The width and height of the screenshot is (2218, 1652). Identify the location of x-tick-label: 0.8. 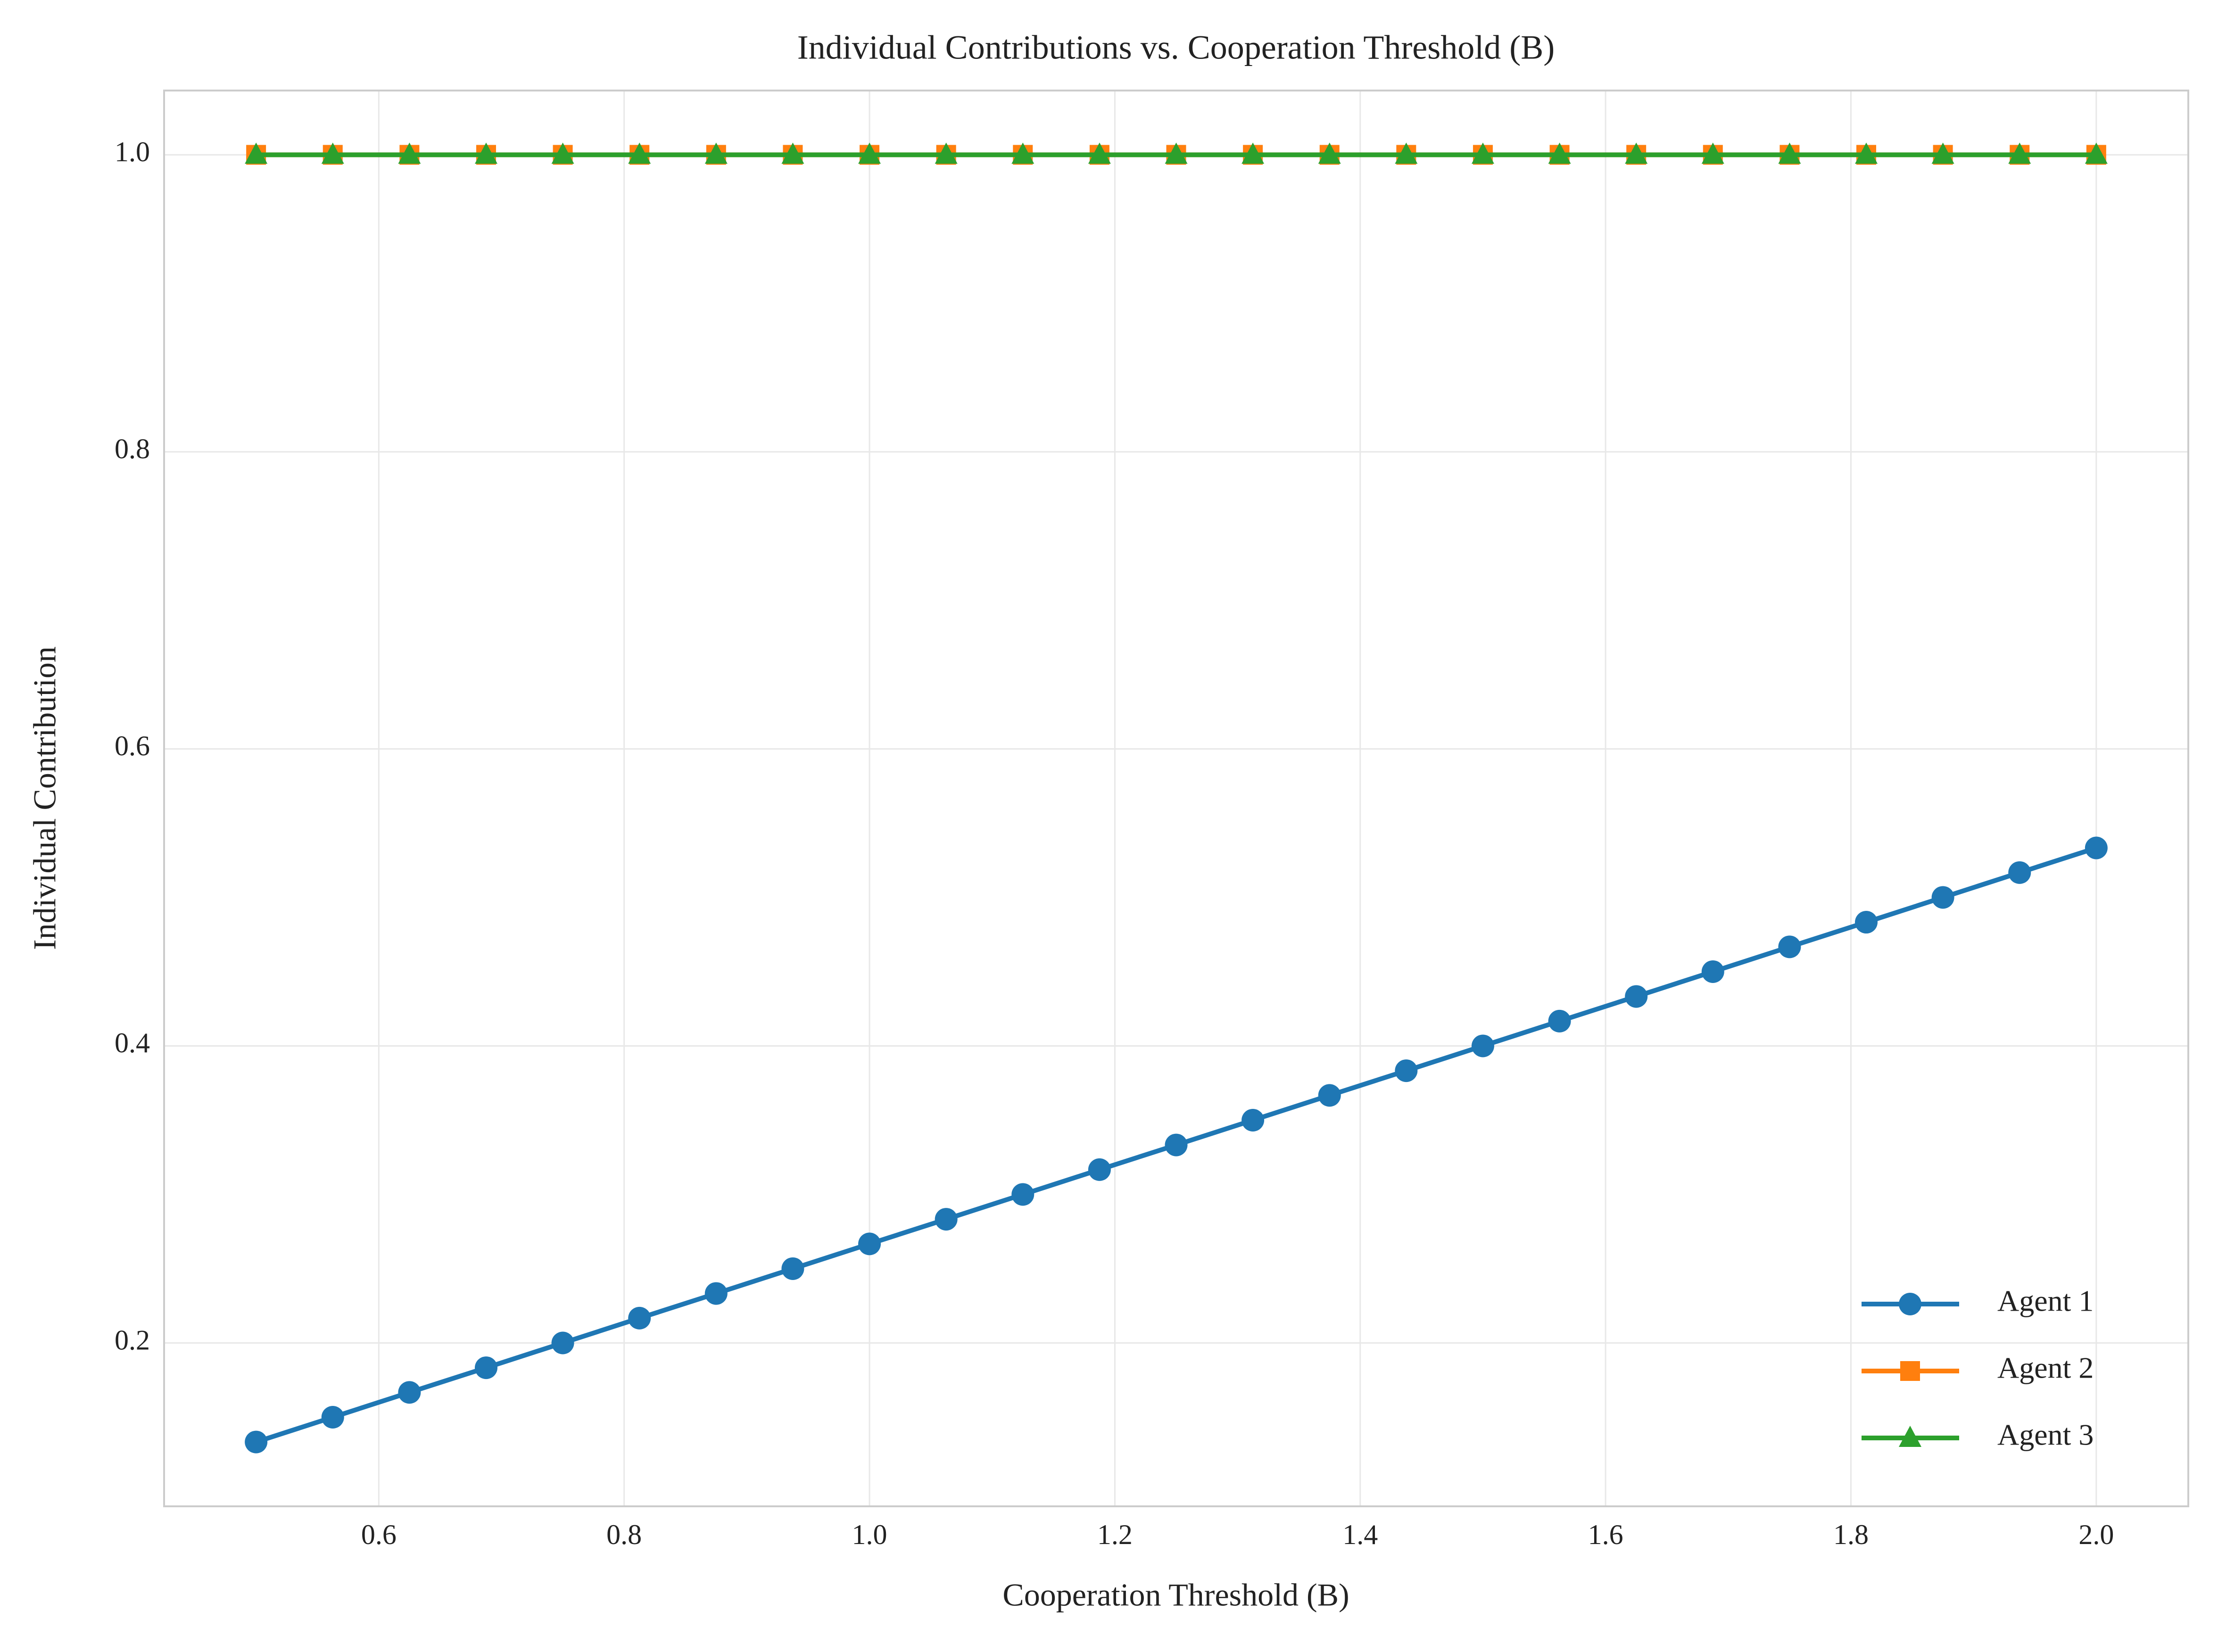
(624, 1534).